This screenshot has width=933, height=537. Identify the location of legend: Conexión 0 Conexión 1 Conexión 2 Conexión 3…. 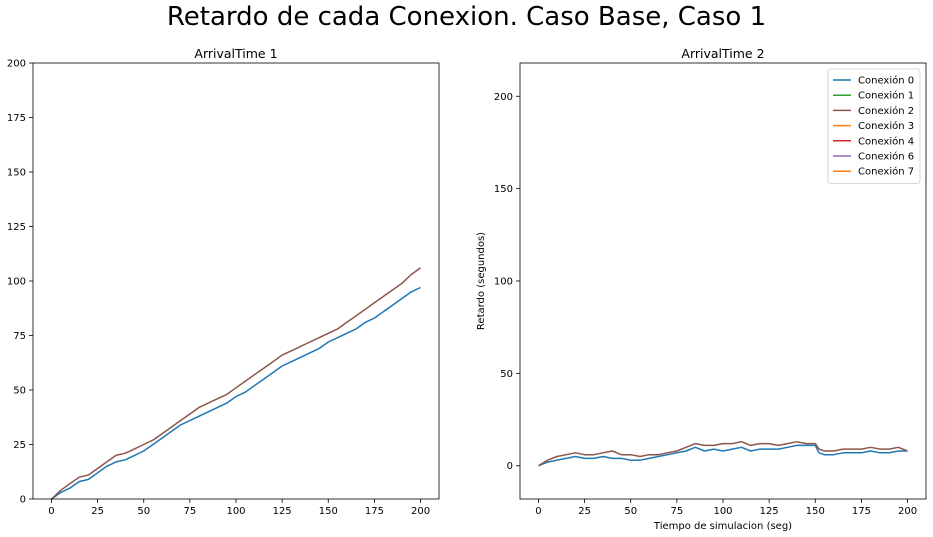
(874, 126).